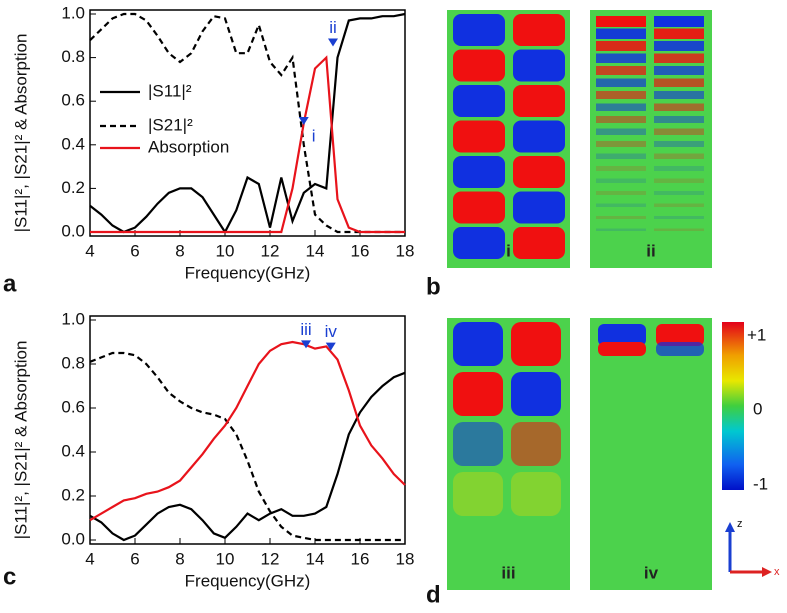 Image resolution: width=787 pixels, height=613 pixels. What do you see at coordinates (179, 250) in the screenshot?
I see `x-tick-label: 8` at bounding box center [179, 250].